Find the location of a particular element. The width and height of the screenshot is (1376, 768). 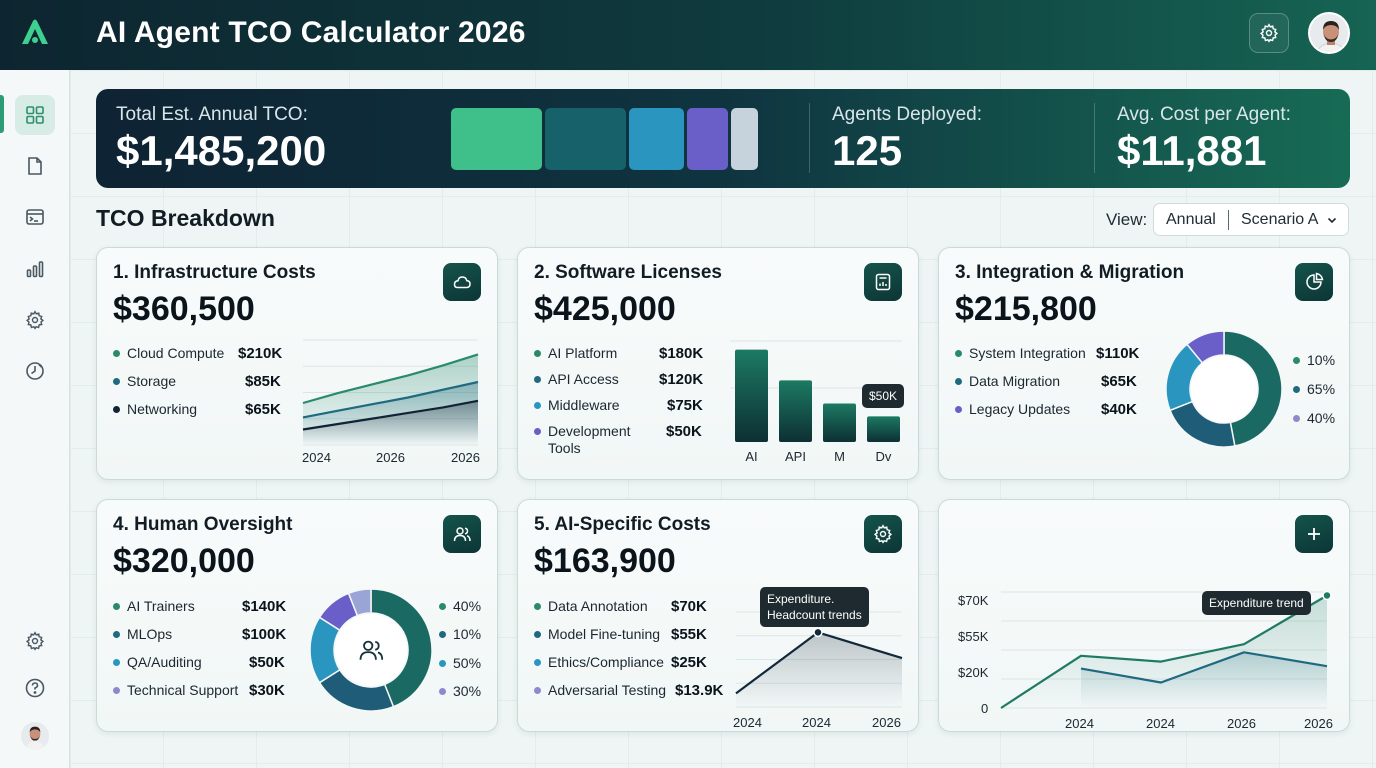

sidebar-item-history is located at coordinates (35, 371).